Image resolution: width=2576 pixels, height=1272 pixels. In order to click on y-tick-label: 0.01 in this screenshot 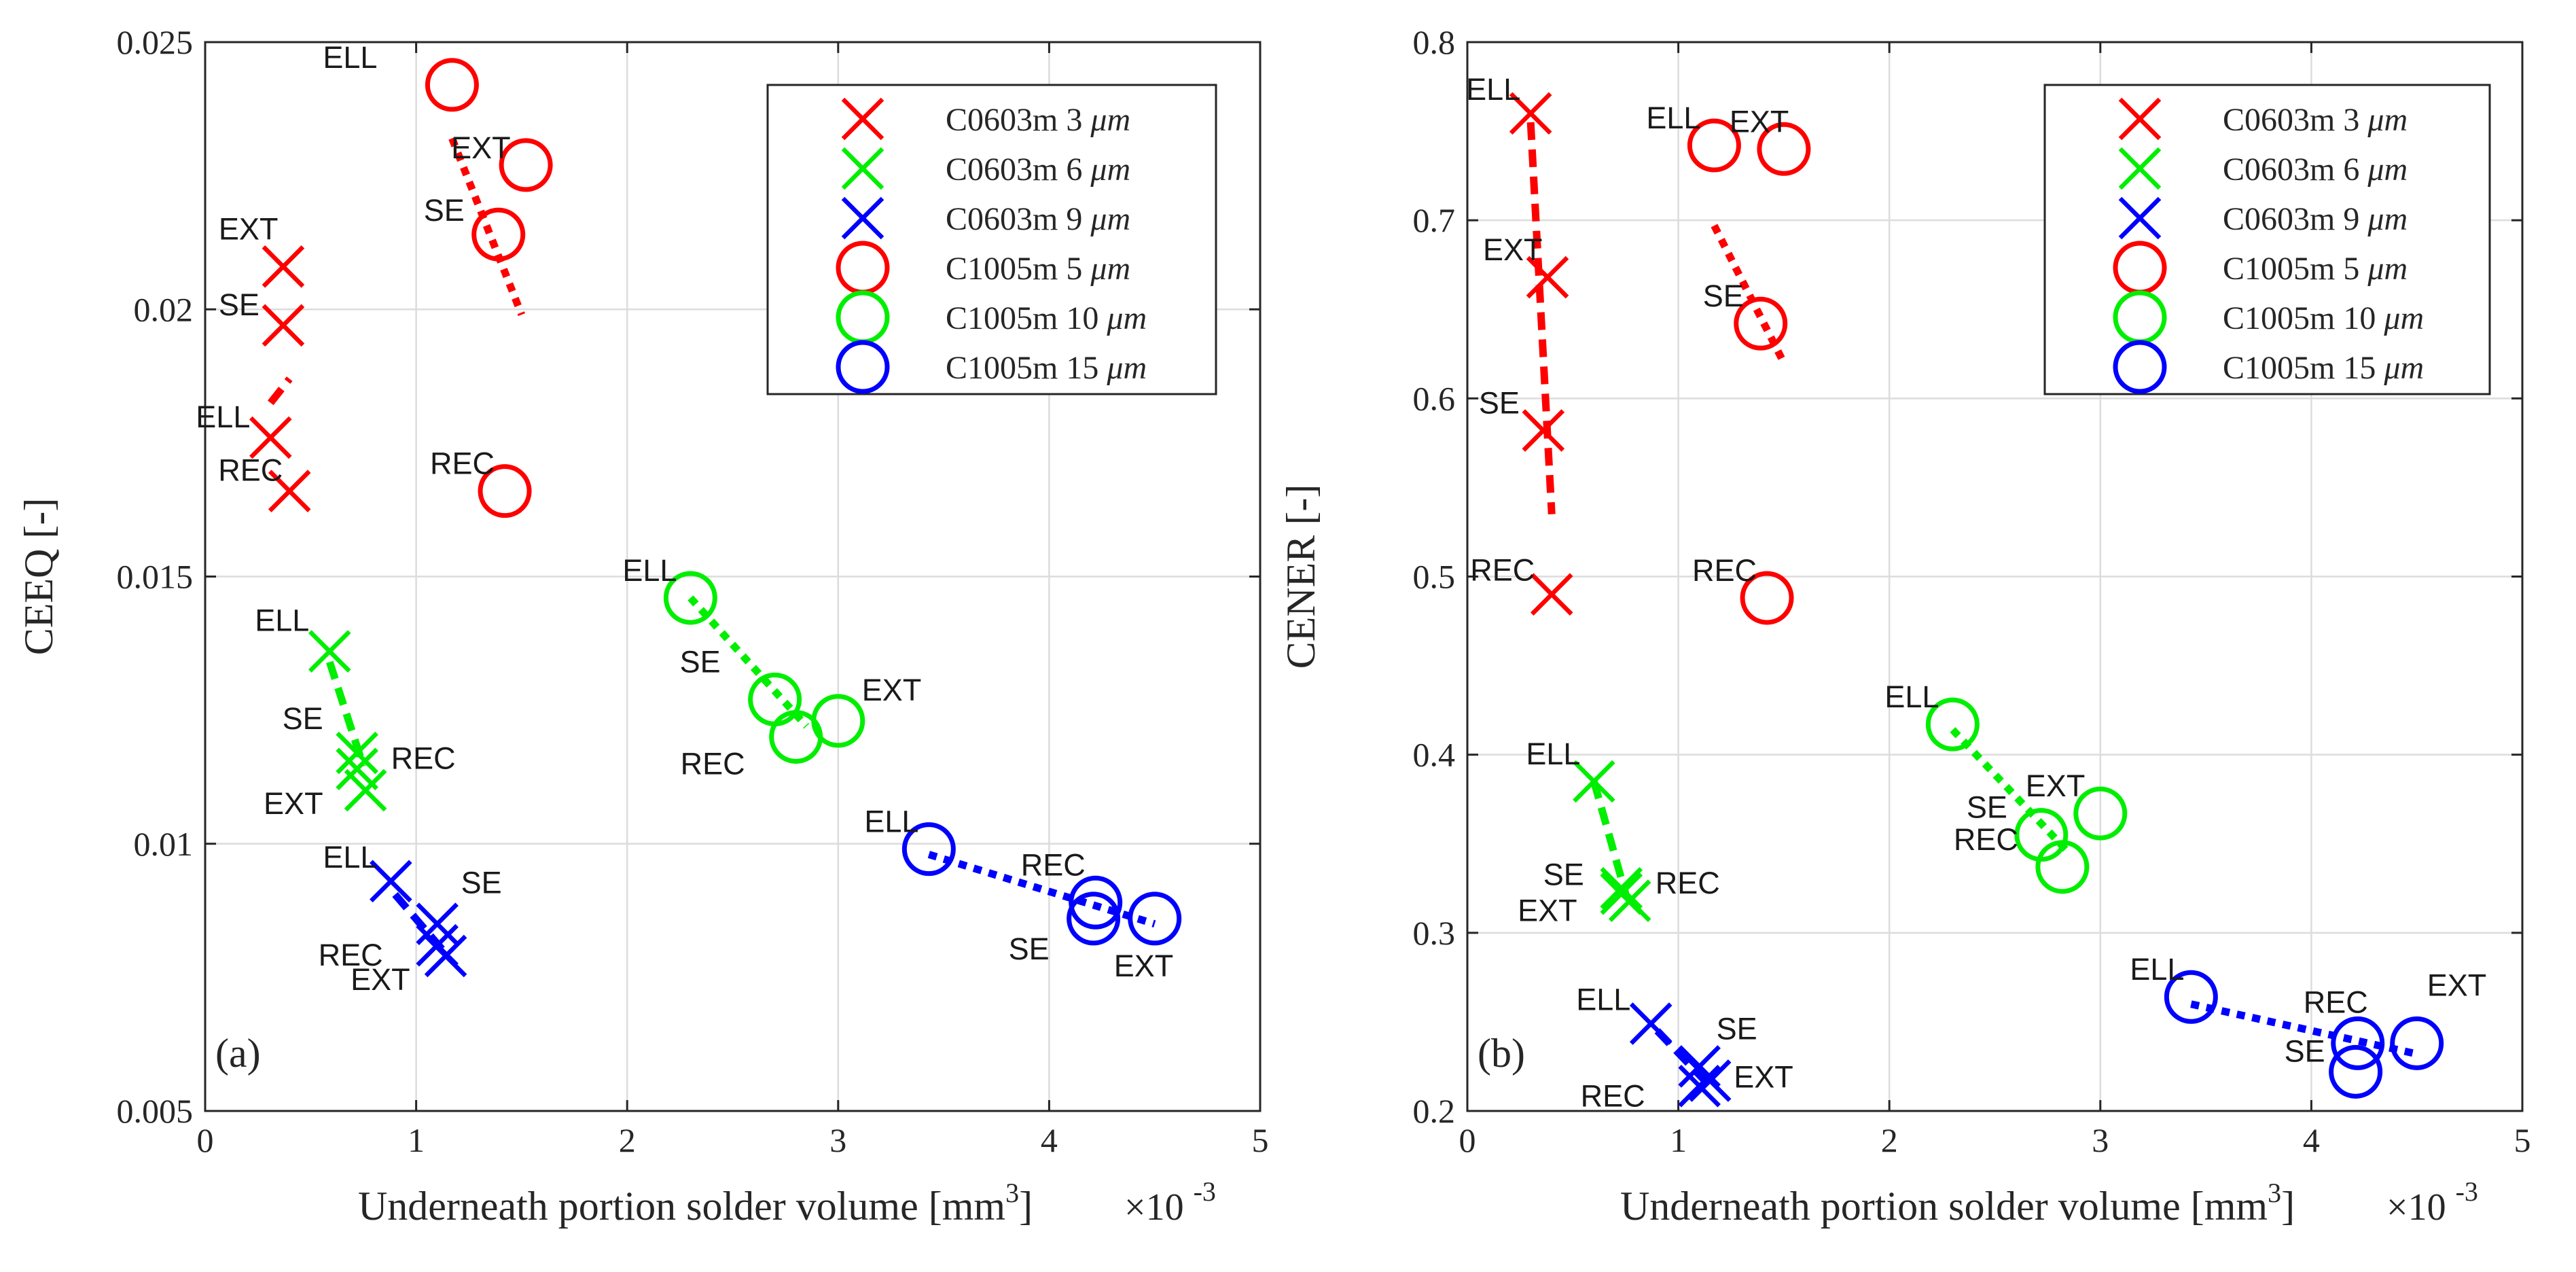, I will do `click(164, 844)`.